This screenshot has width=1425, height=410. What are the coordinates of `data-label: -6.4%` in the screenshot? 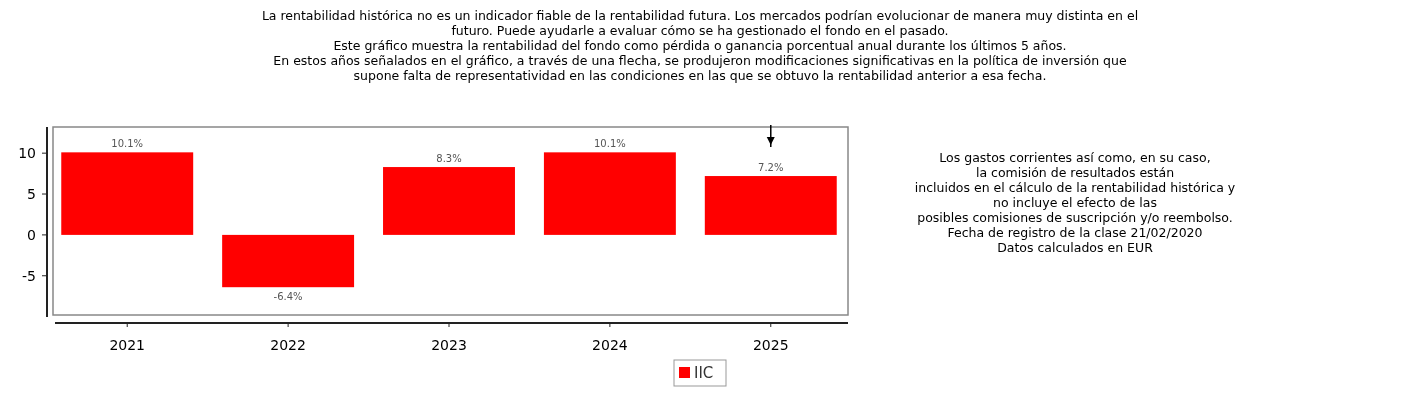 It's located at (288, 297).